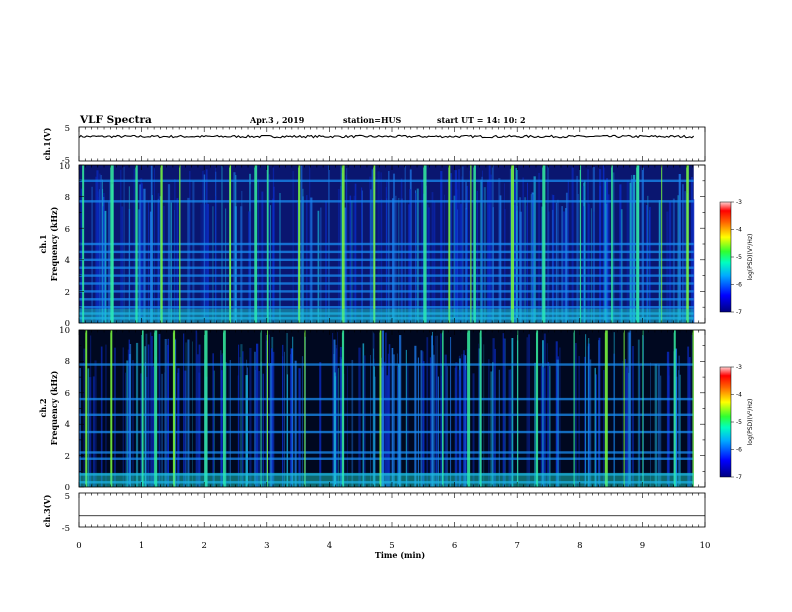 This screenshot has height=612, width=792. What do you see at coordinates (750, 422) in the screenshot?
I see `ch2-colorbar-label: log(PSD)(V²/Hz)` at bounding box center [750, 422].